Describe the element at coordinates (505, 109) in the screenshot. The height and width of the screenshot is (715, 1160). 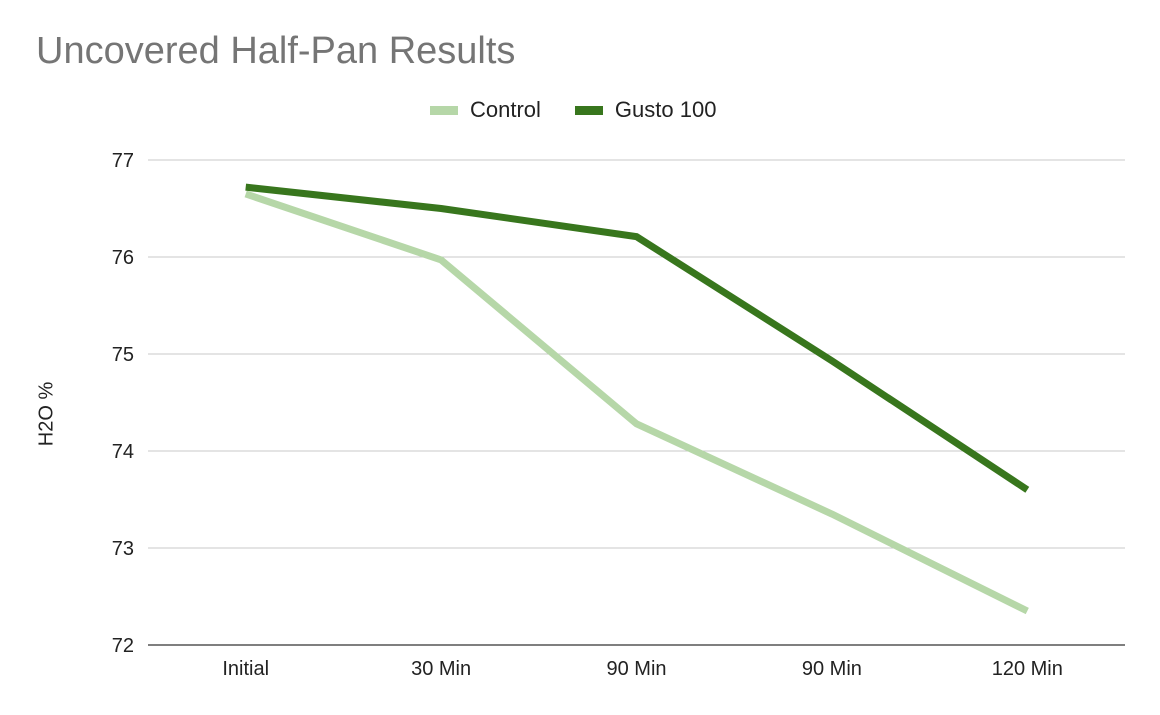
I see `legend-label-control: Control` at that location.